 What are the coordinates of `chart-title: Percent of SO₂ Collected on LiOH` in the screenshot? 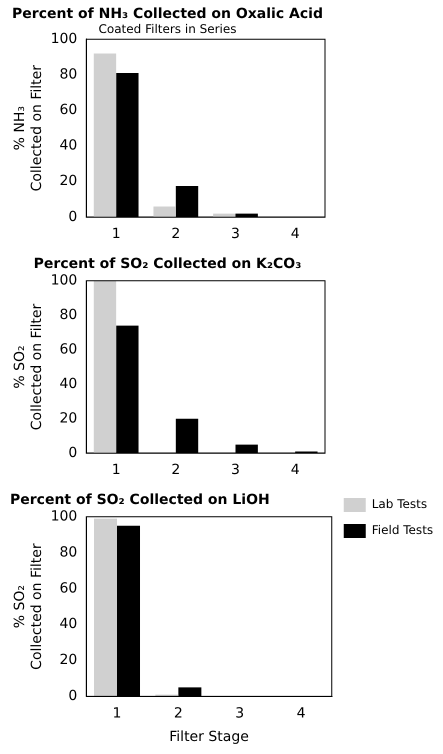 It's located at (140, 500).